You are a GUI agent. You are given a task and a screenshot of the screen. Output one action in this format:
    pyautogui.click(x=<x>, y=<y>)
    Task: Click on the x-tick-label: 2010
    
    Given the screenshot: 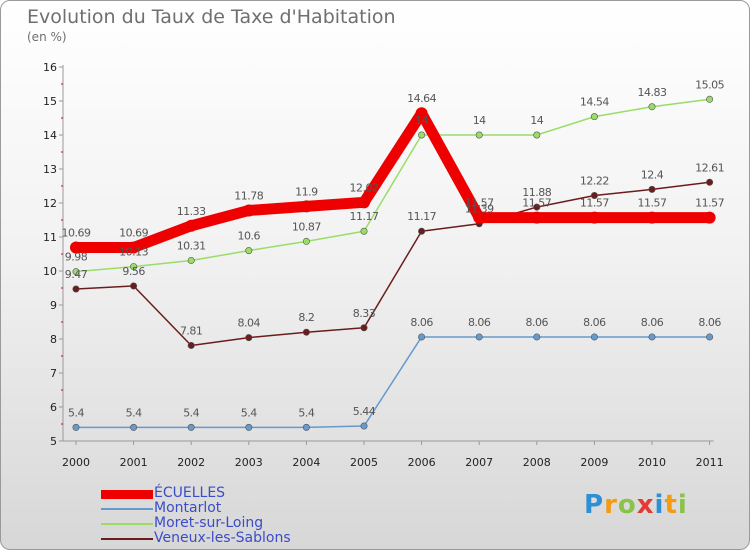 What is the action you would take?
    pyautogui.click(x=652, y=462)
    